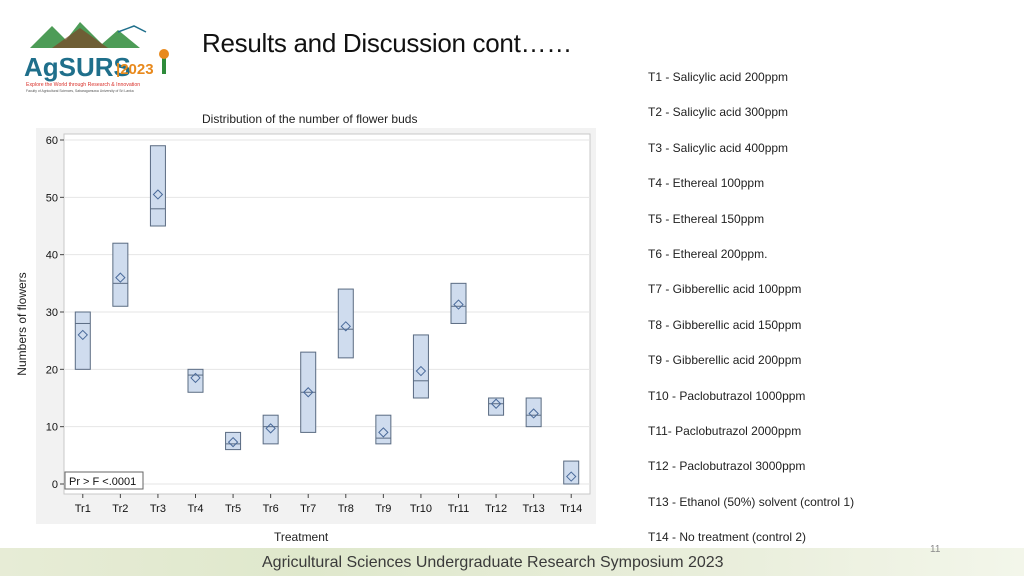  What do you see at coordinates (22, 324) in the screenshot?
I see `y-axis-label: Numbers of flowers` at bounding box center [22, 324].